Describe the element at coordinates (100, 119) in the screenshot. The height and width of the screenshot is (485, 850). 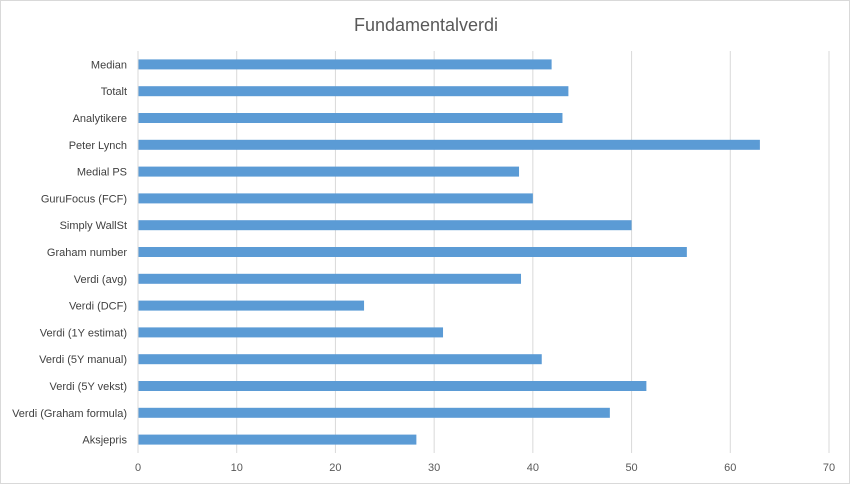
I see `category-label: Analytikere` at that location.